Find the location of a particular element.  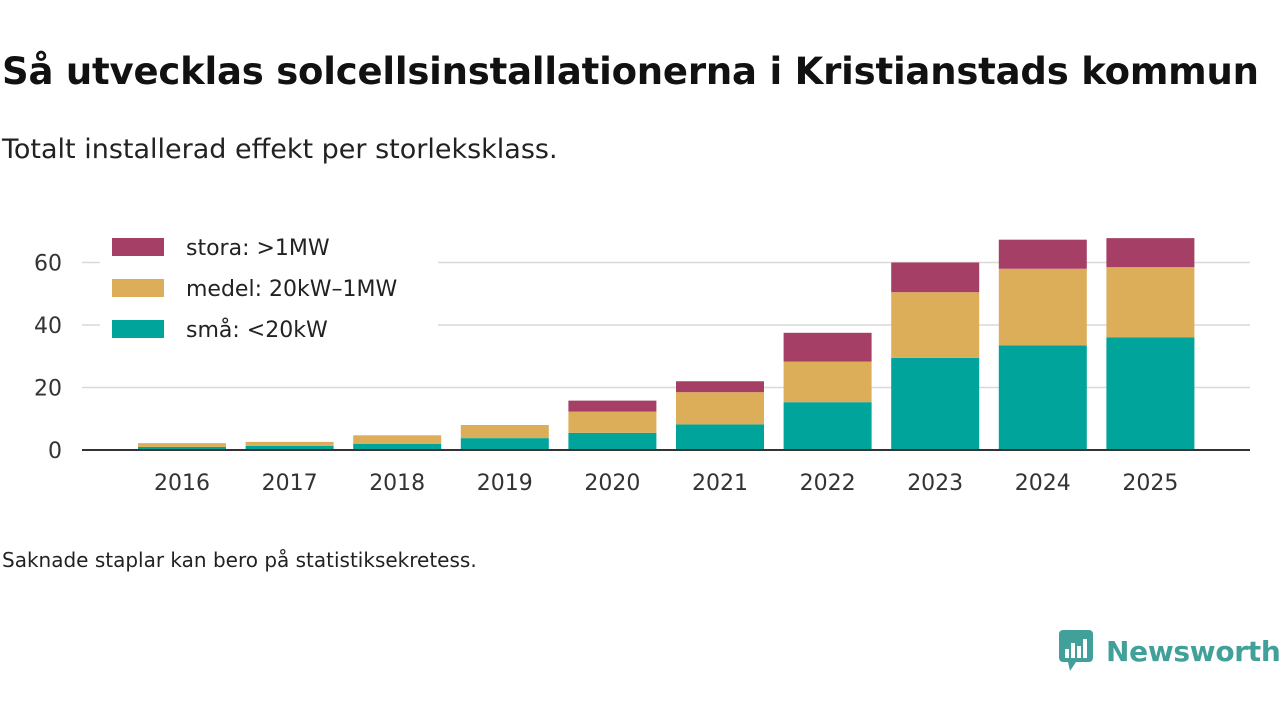

bar-2023-medel: 20kW–1MW is located at coordinates (935, 325).